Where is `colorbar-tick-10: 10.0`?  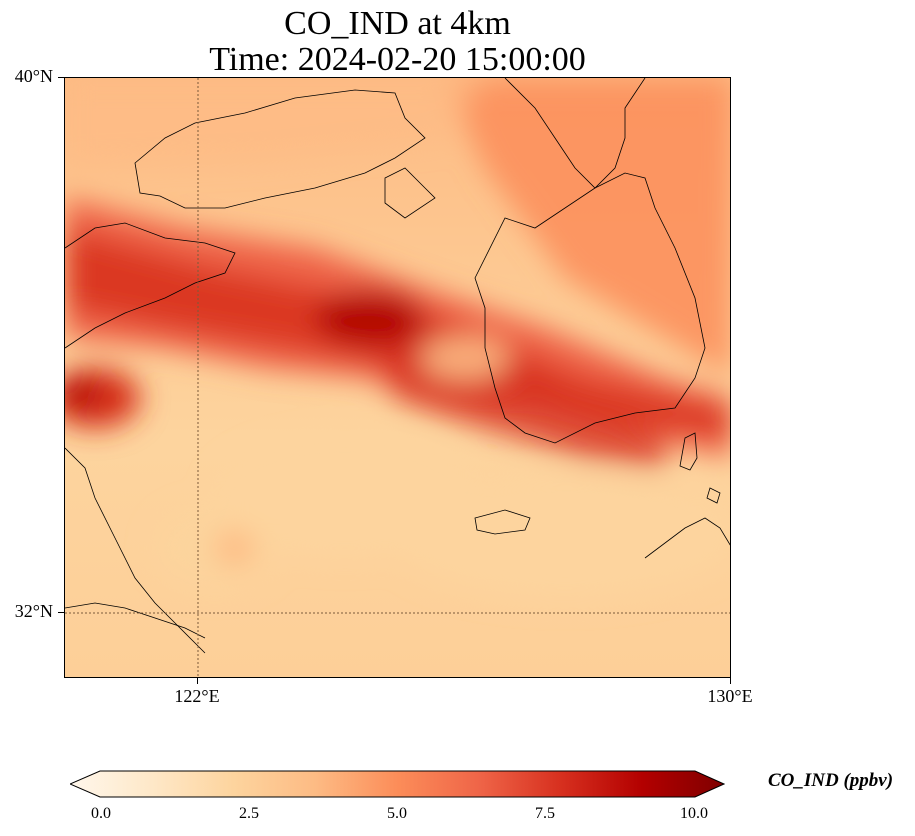 colorbar-tick-10: 10.0 is located at coordinates (694, 813).